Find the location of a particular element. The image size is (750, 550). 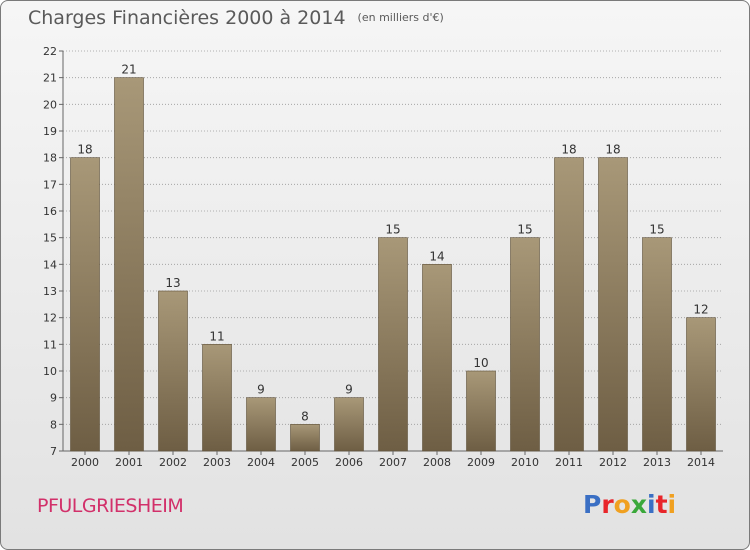

y-tick-label: 15 is located at coordinates (50, 238).